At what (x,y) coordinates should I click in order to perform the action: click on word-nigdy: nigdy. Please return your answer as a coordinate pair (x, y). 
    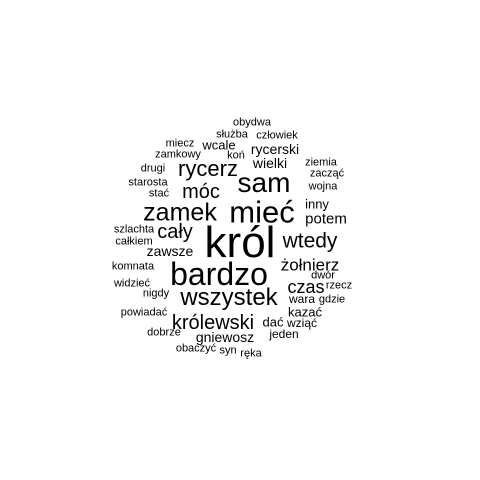
    Looking at the image, I should click on (156, 293).